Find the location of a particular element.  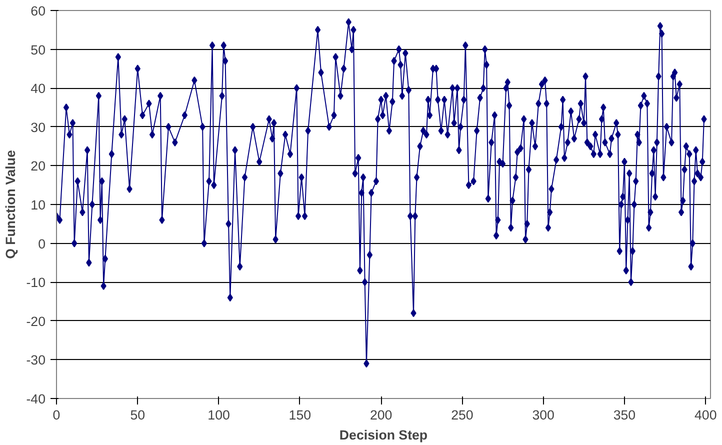

y-tick-label: 0 is located at coordinates (42, 244).